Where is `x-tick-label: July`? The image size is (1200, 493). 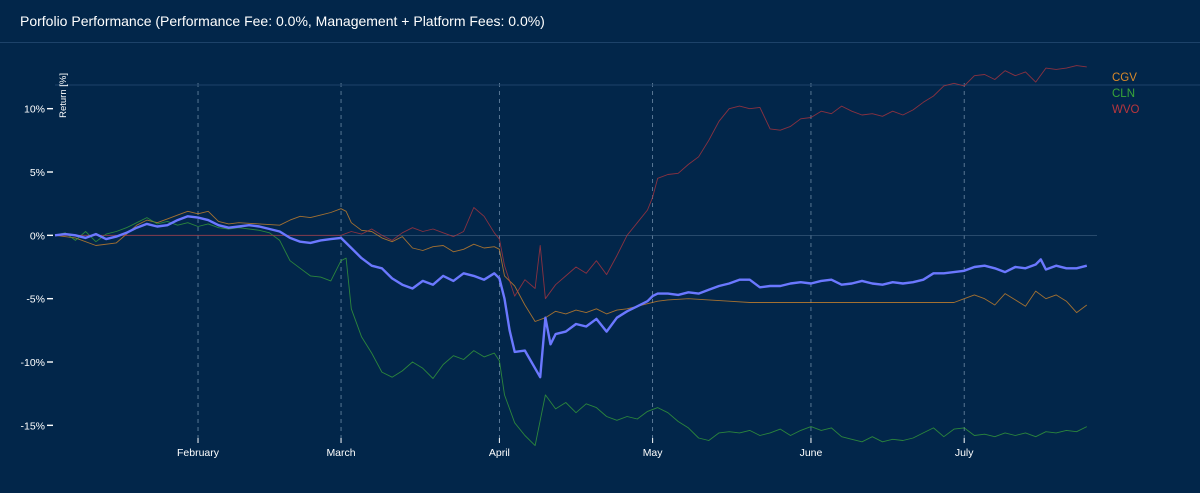
x-tick-label: July is located at coordinates (964, 453).